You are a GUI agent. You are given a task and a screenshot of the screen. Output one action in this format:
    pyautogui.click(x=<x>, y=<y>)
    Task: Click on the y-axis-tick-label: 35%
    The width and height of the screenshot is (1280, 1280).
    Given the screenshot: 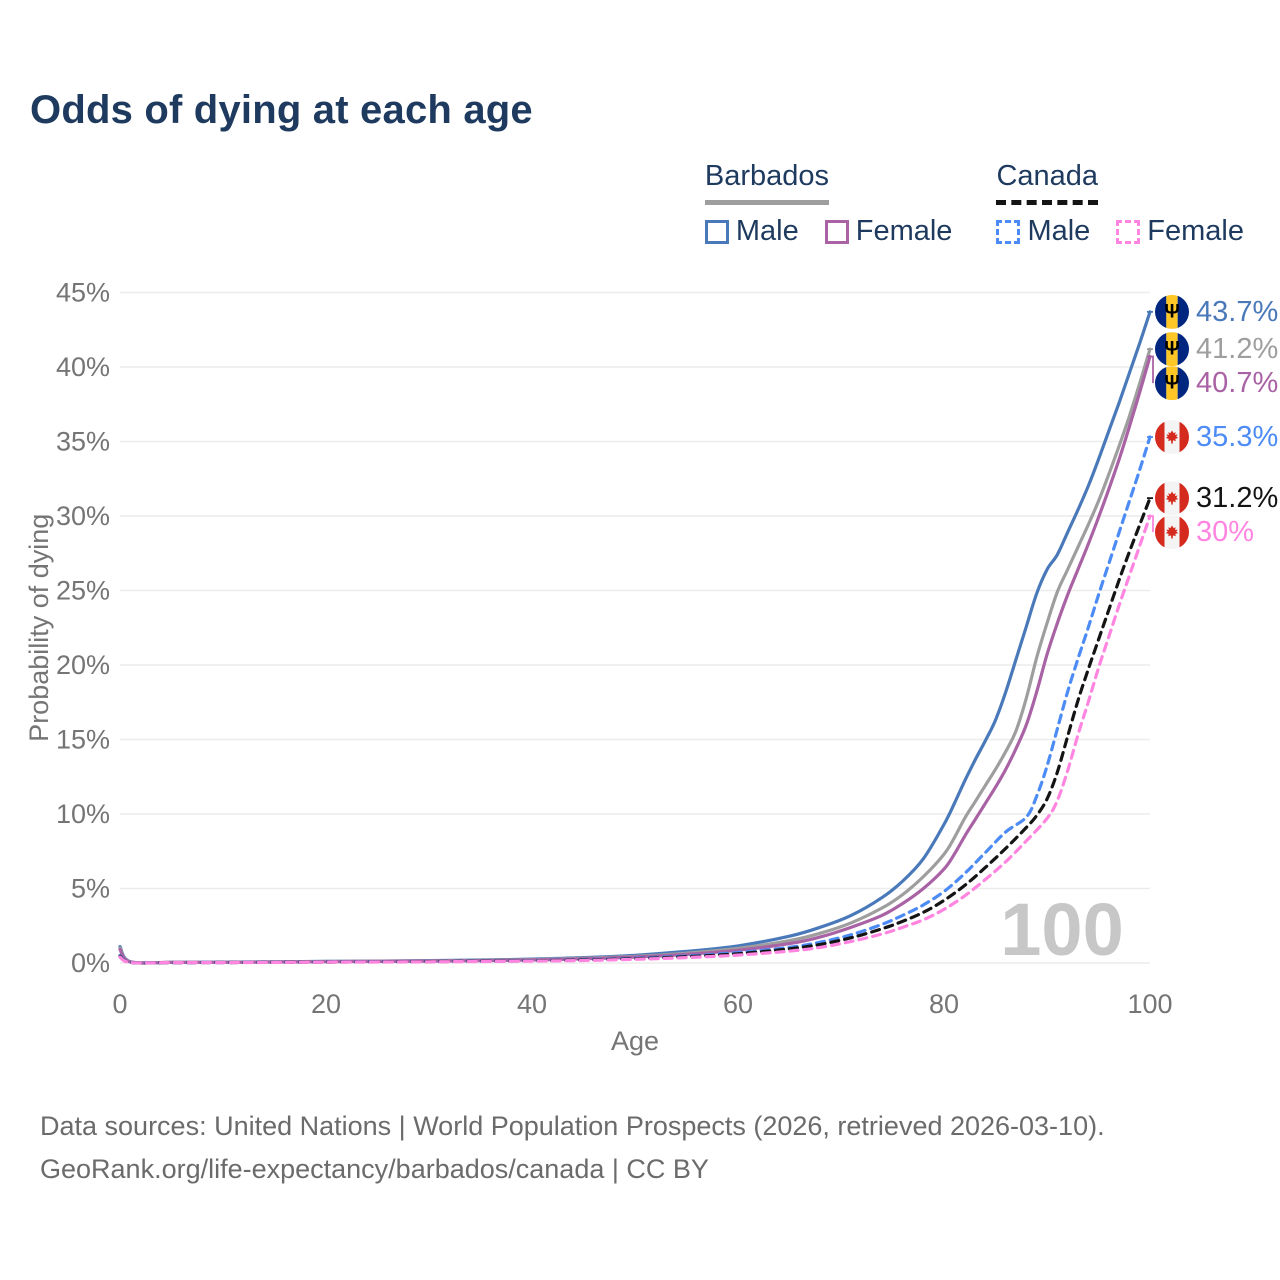 What is the action you would take?
    pyautogui.click(x=83, y=442)
    